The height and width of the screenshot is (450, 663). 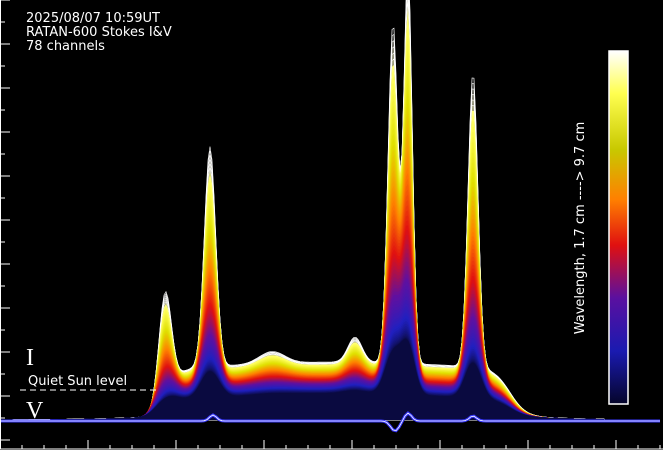 I want to click on stokes-v: V, so click(x=35, y=411).